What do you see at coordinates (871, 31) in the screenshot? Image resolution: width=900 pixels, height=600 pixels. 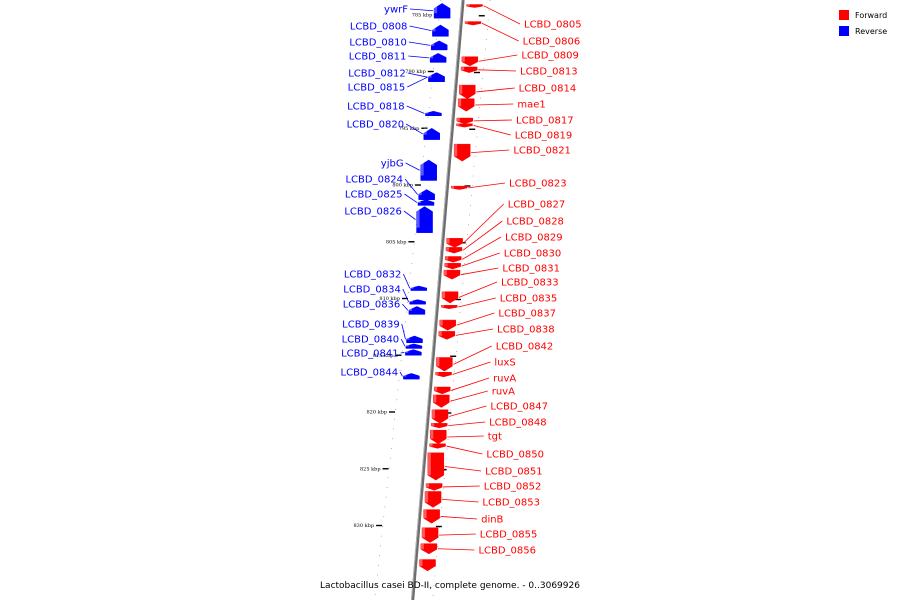 I see `legend-reverse-label: Reverse` at bounding box center [871, 31].